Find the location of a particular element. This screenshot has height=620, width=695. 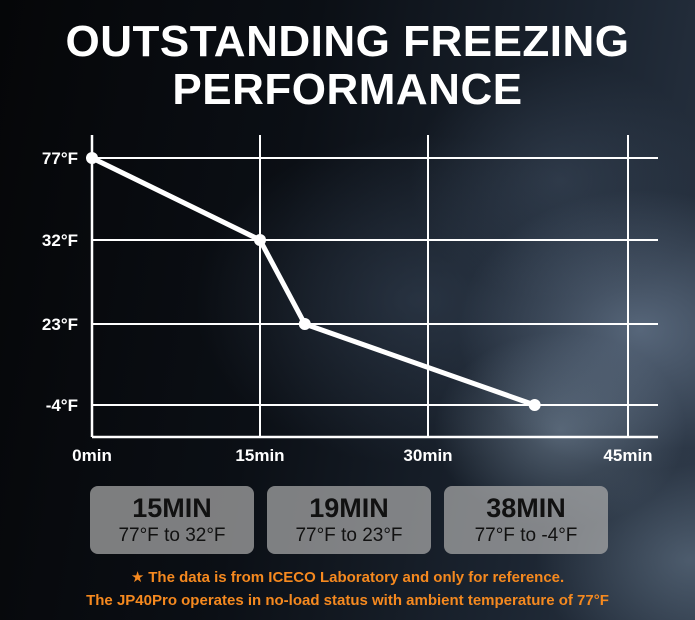

y-tick-label-1: 32°F is located at coordinates (60, 240).